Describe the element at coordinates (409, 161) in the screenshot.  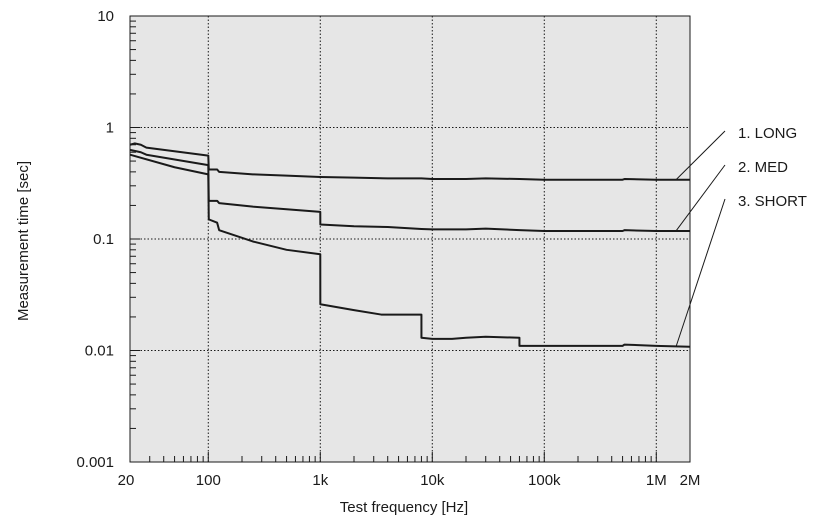
I see `series-line` at that location.